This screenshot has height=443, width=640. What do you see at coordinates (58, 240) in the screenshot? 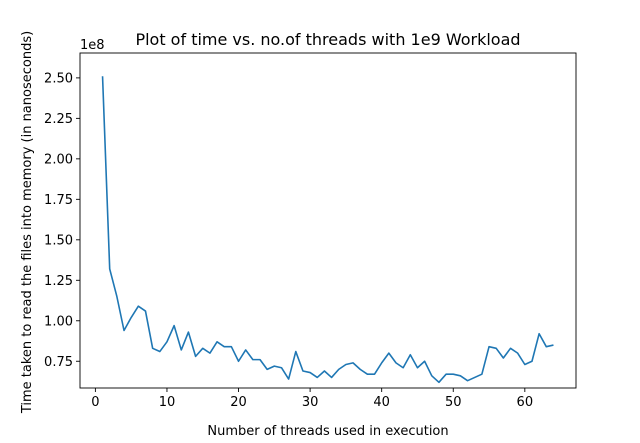
I see `y-tick-label: 1.50` at bounding box center [58, 240].